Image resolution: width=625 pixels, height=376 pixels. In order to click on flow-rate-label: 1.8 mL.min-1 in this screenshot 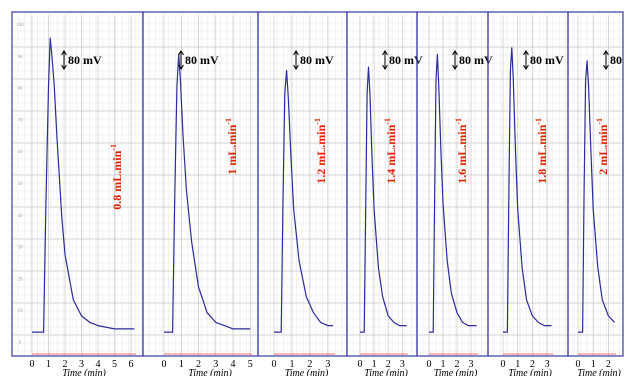, I will do `click(541, 151)`.